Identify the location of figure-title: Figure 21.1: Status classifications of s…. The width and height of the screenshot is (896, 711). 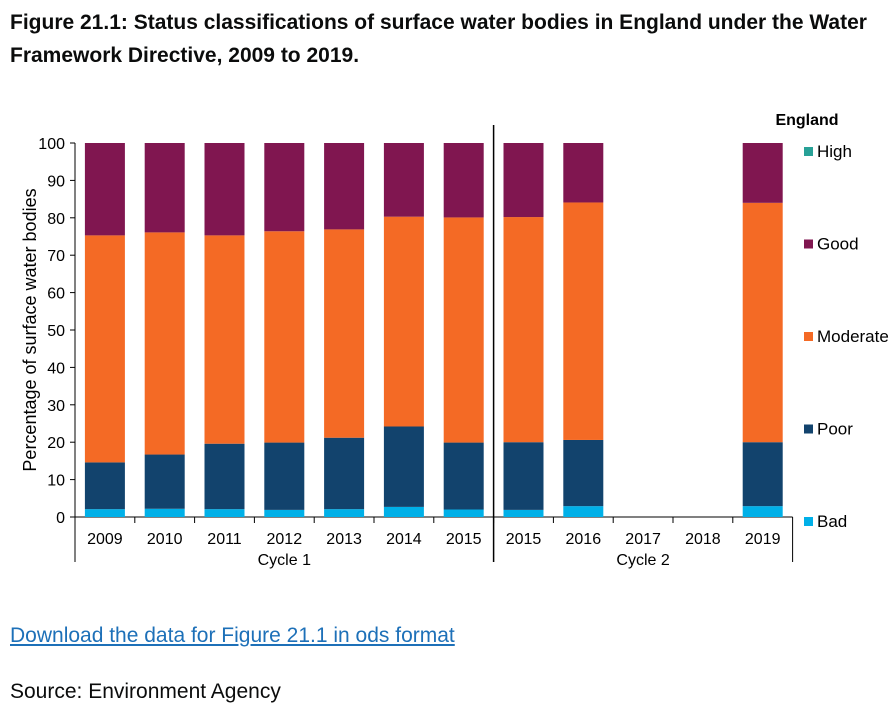
(438, 39).